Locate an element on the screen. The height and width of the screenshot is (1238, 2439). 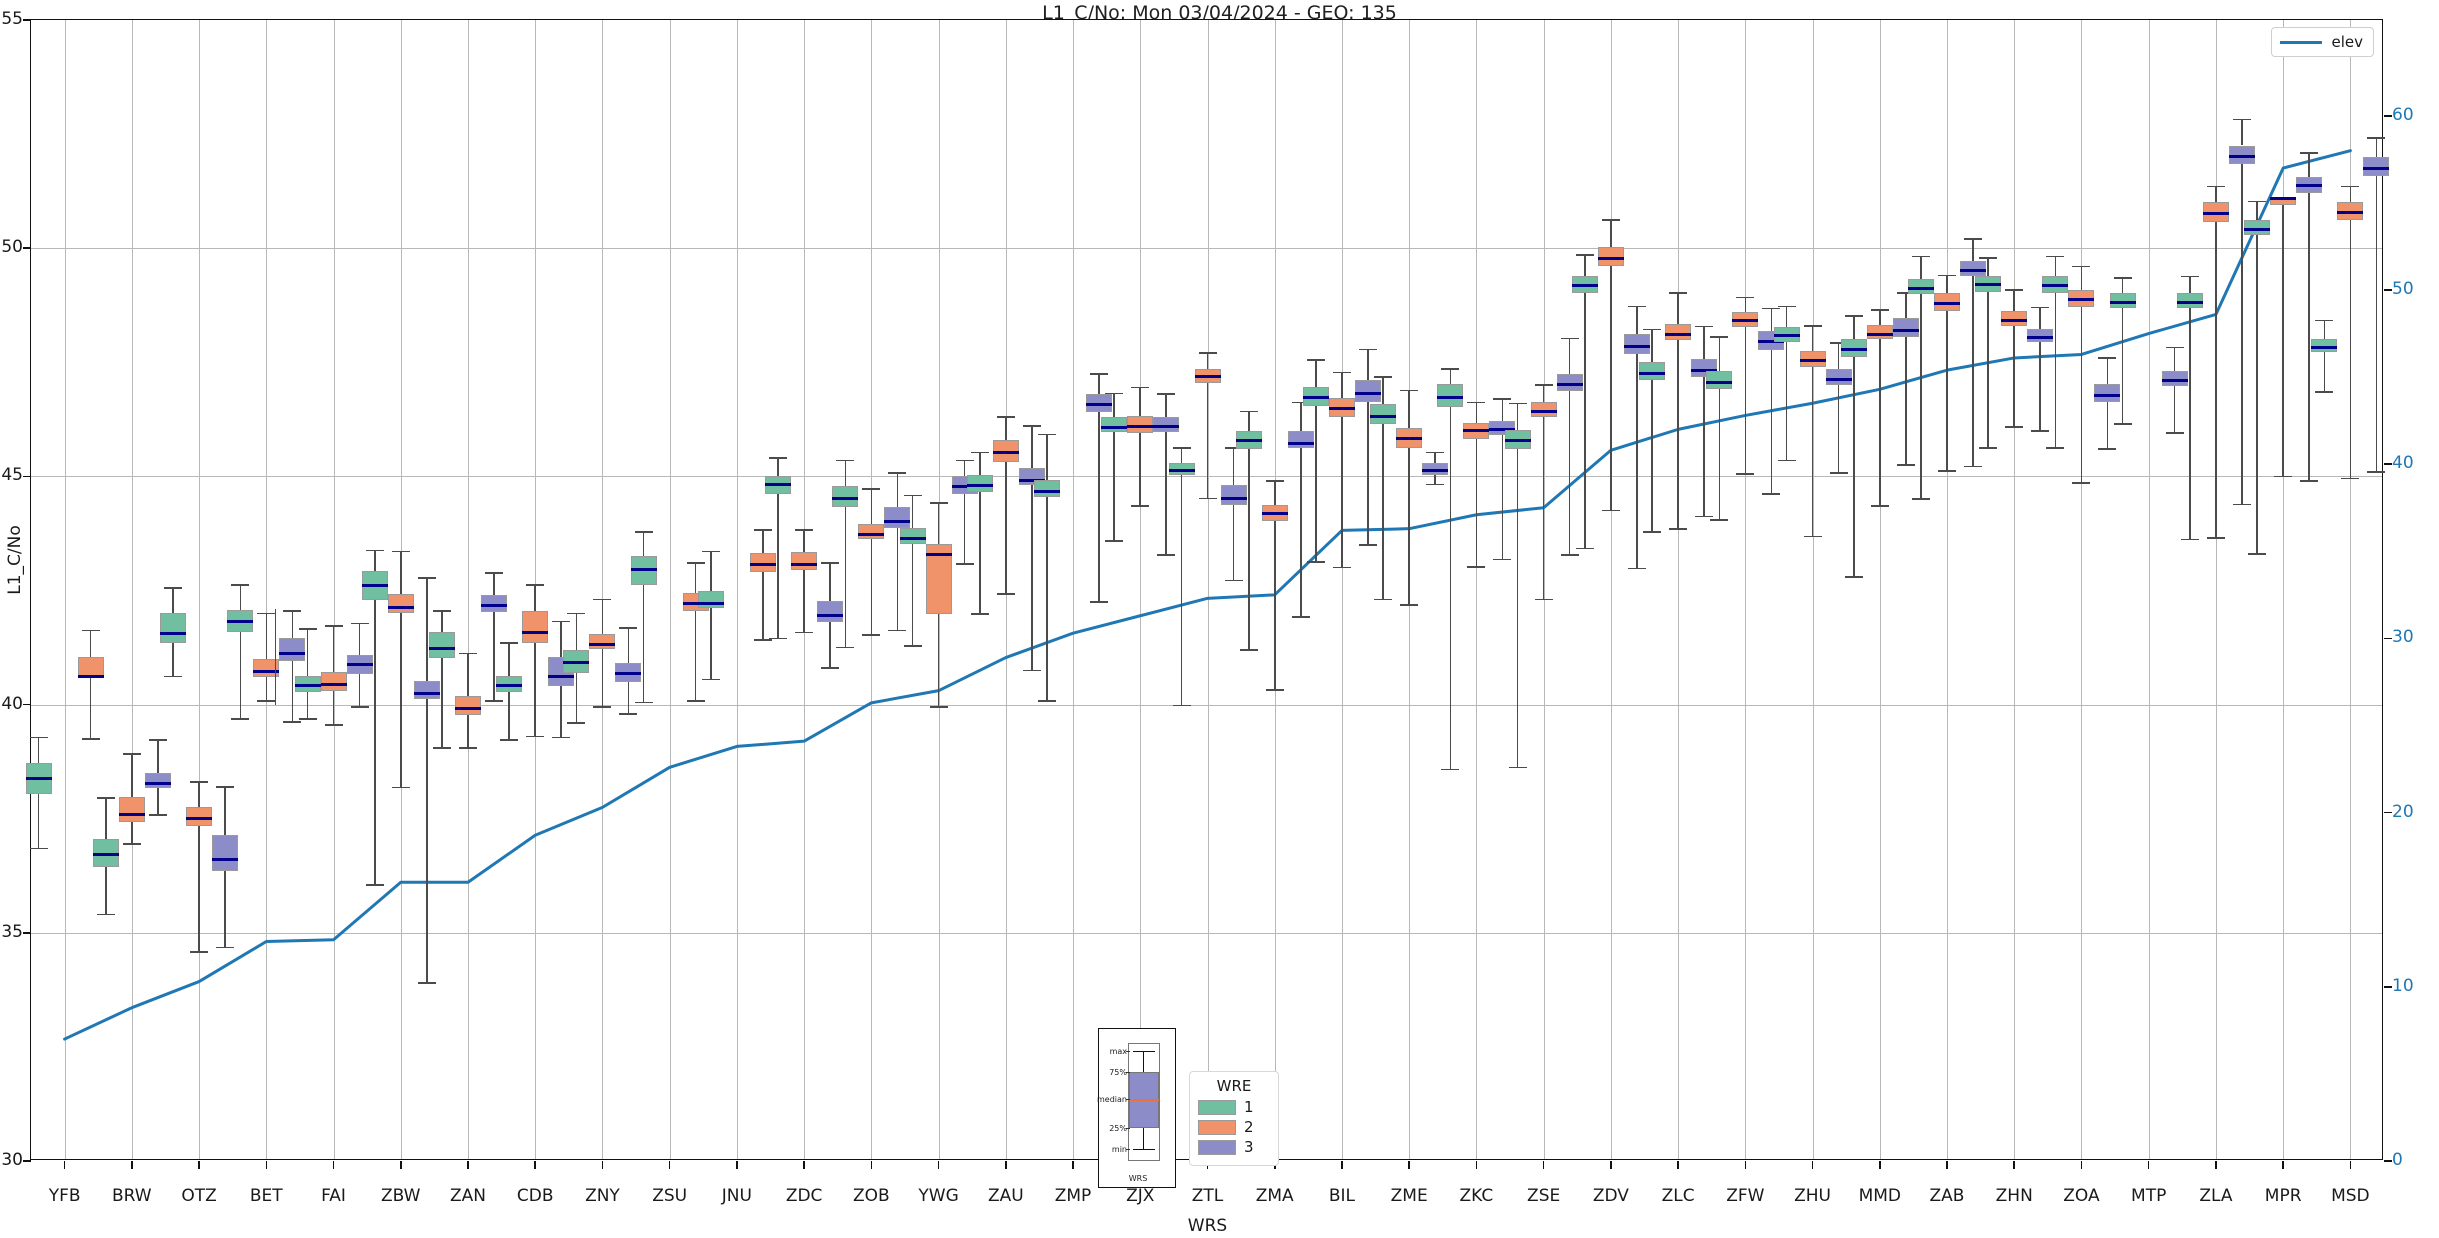
y-tick-label: 45 is located at coordinates (12, 475).